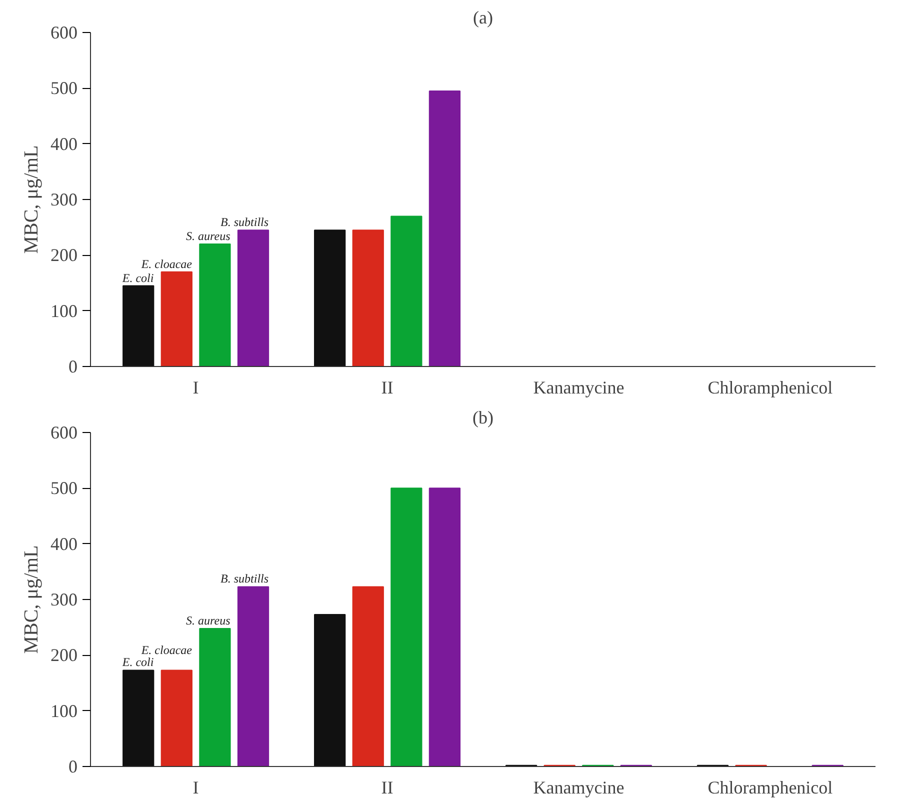  Describe the element at coordinates (483, 18) in the screenshot. I see `chart-title: (a)` at that location.